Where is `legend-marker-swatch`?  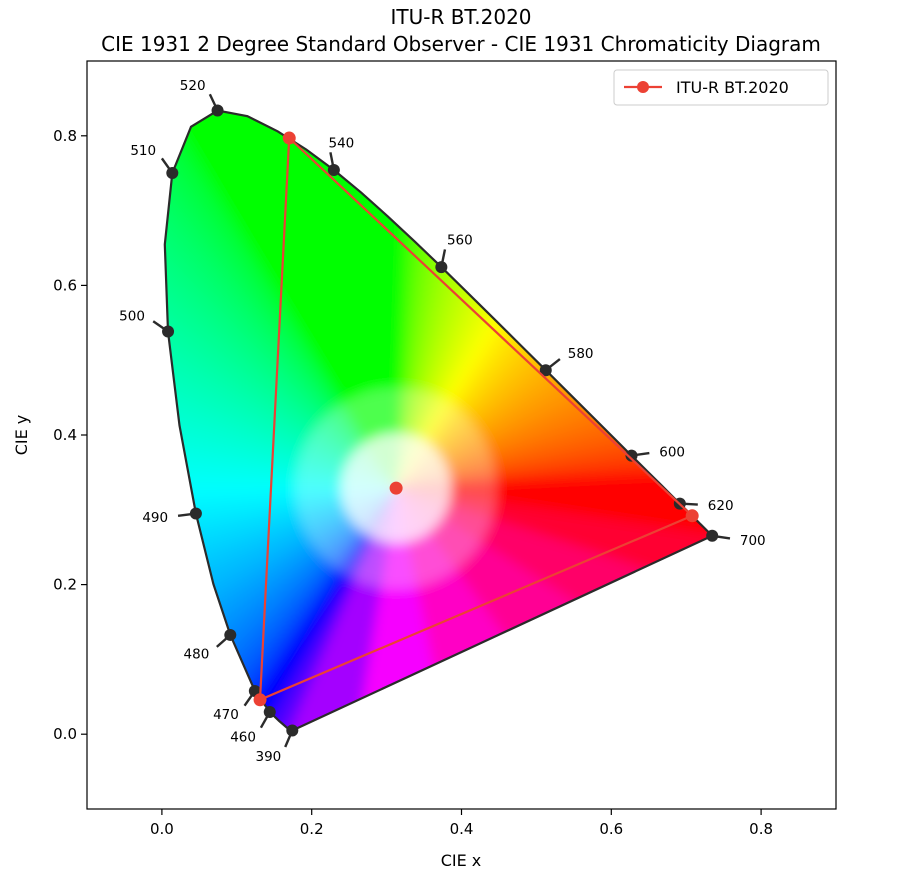
legend-marker-swatch is located at coordinates (643, 87).